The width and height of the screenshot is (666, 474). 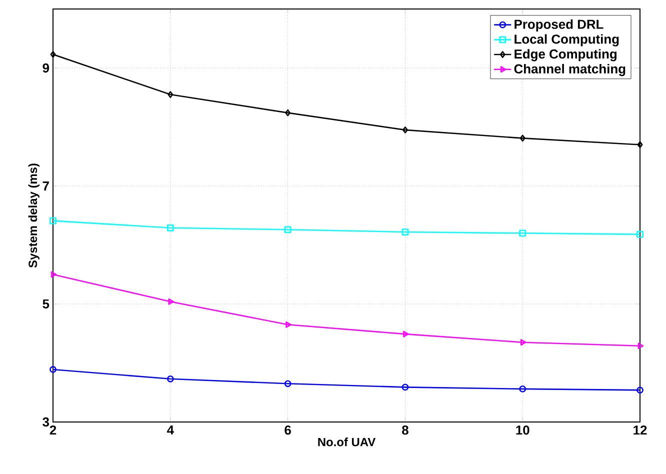 I want to click on x-axis-title: No.of UAV, so click(x=347, y=442).